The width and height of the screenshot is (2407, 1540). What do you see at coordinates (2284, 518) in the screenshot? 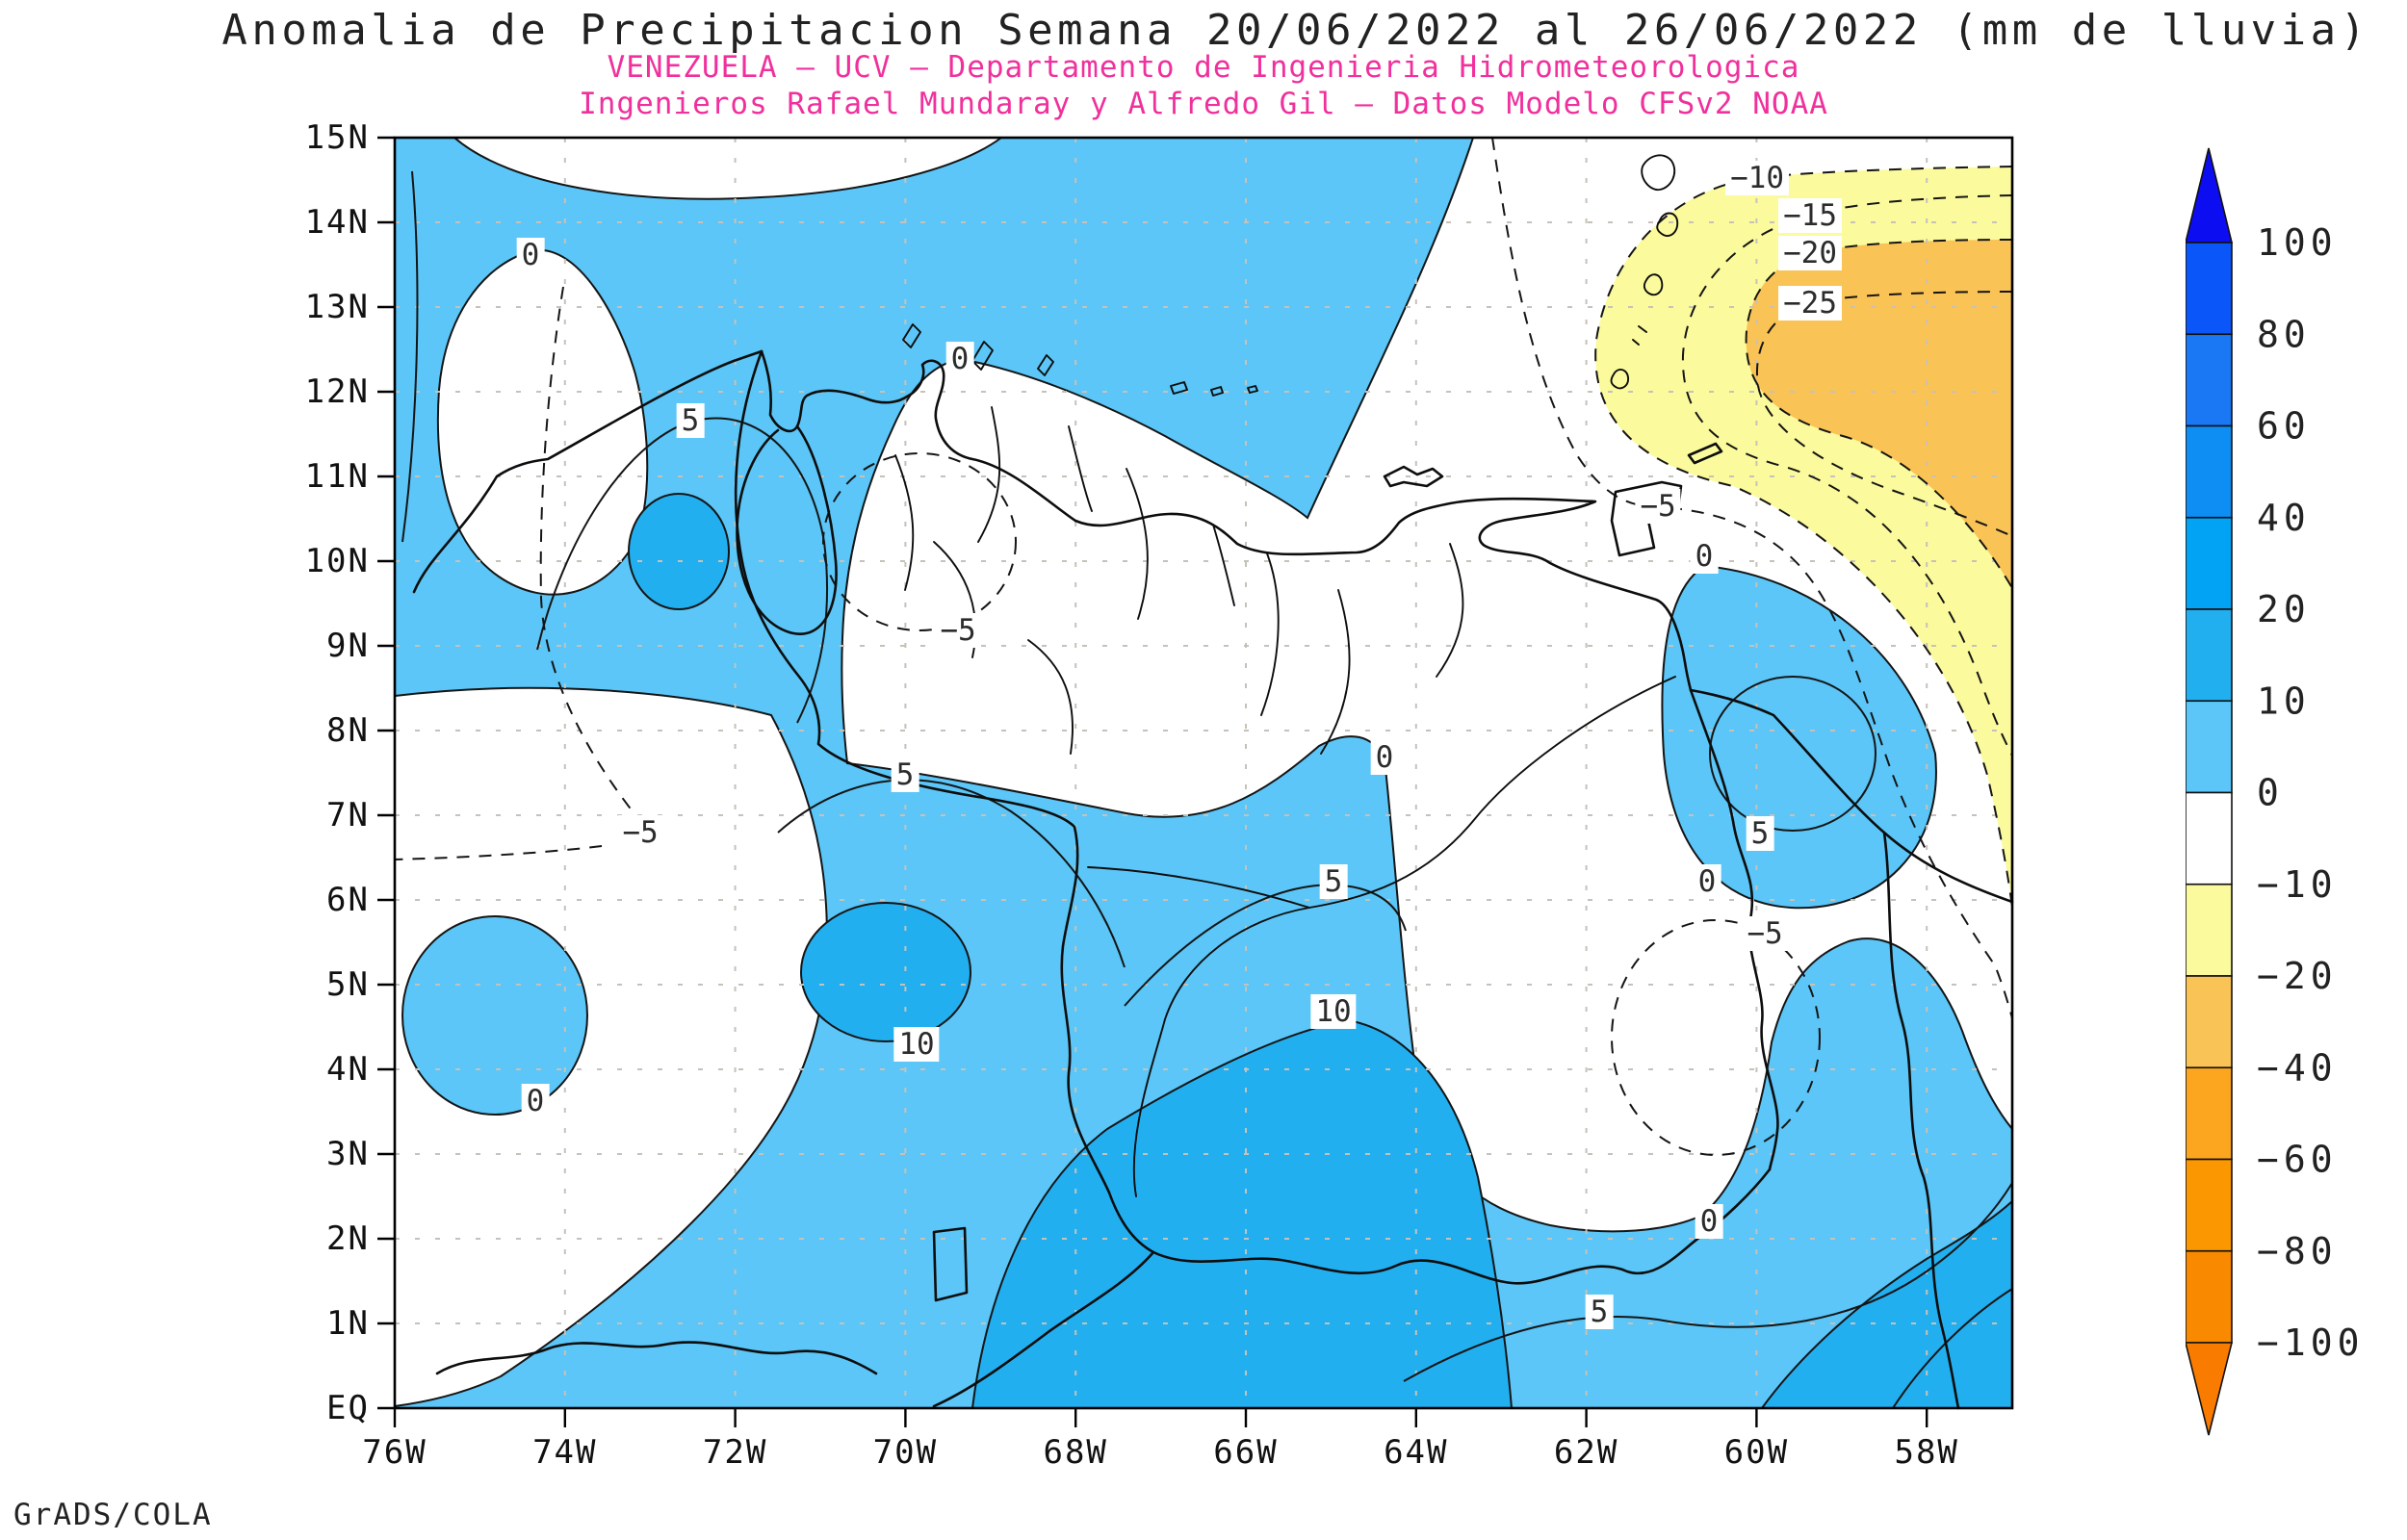
I see `colorbar-label-40: 40` at bounding box center [2284, 518].